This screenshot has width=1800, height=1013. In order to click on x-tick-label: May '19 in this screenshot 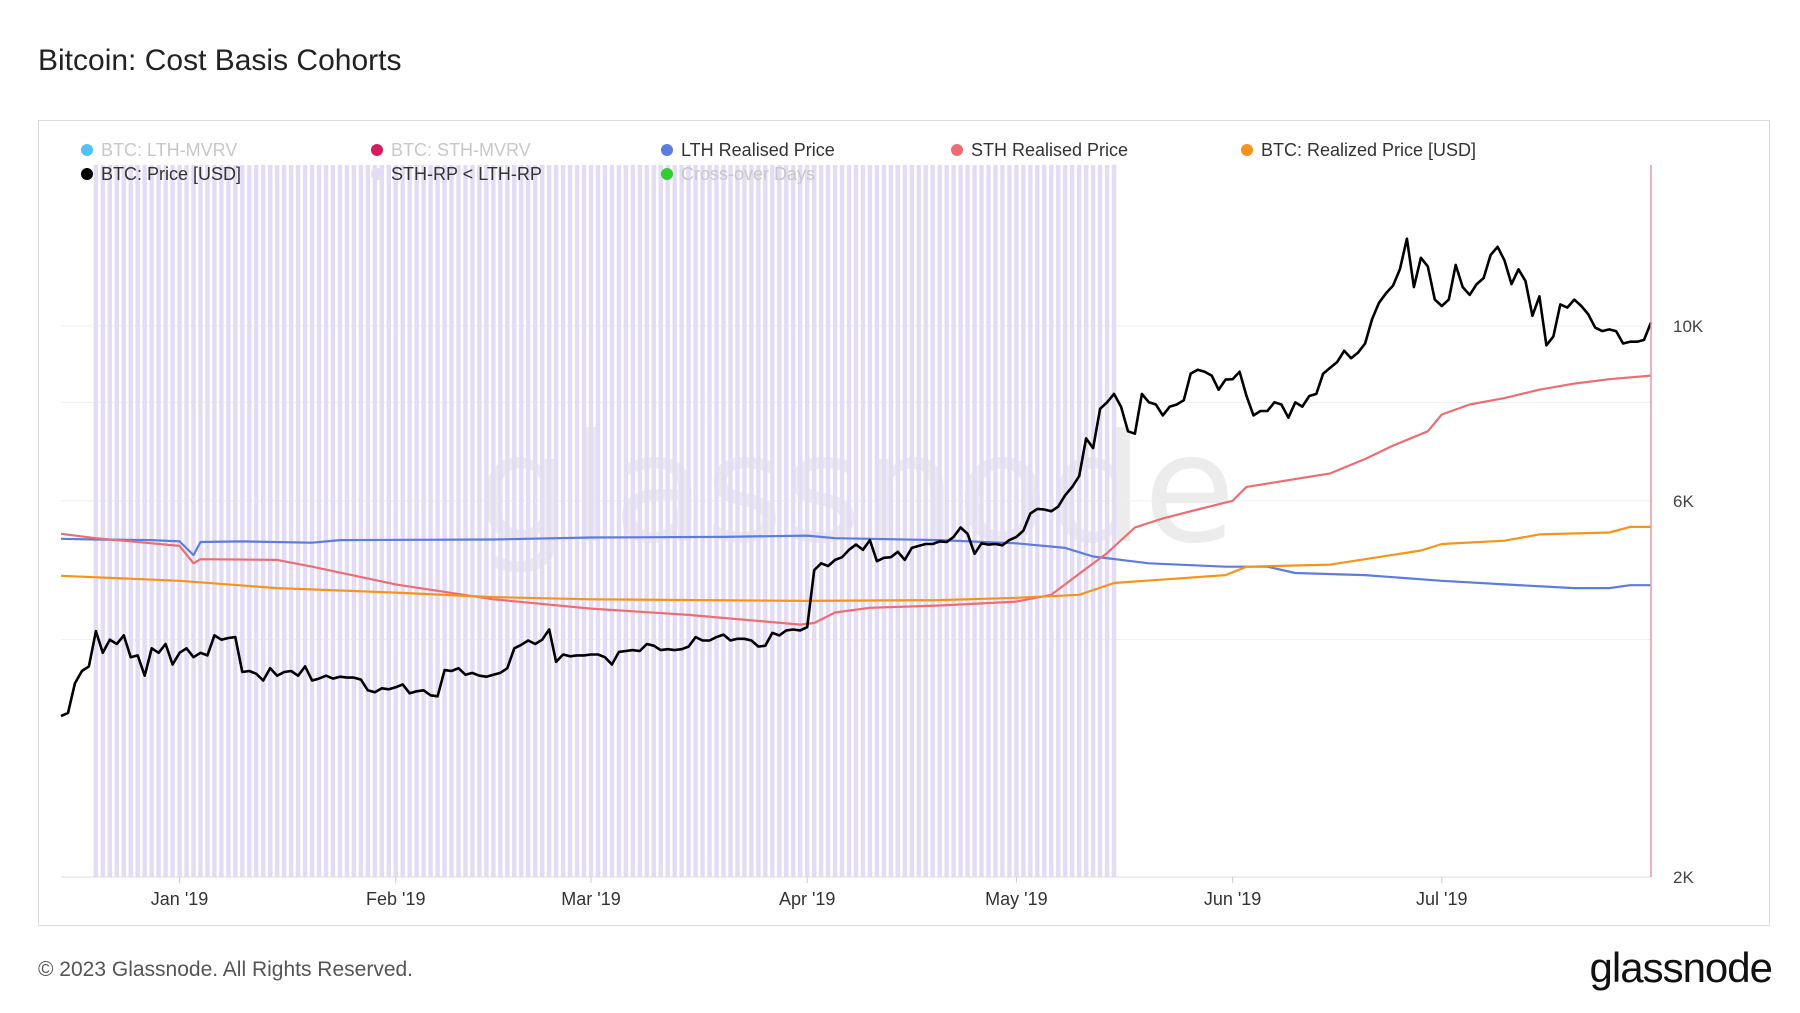, I will do `click(1016, 899)`.